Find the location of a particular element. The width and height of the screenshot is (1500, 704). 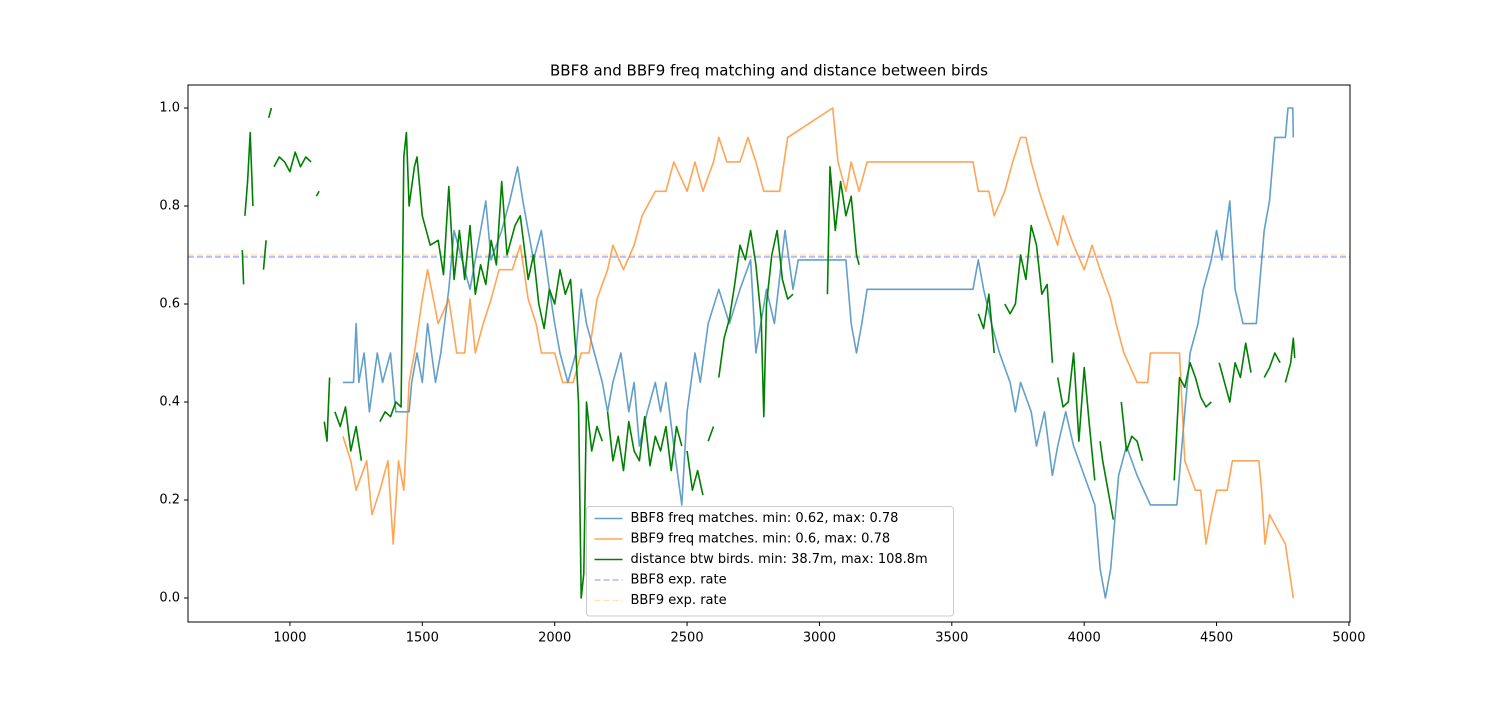

x-tick-label: 2500 is located at coordinates (687, 638).